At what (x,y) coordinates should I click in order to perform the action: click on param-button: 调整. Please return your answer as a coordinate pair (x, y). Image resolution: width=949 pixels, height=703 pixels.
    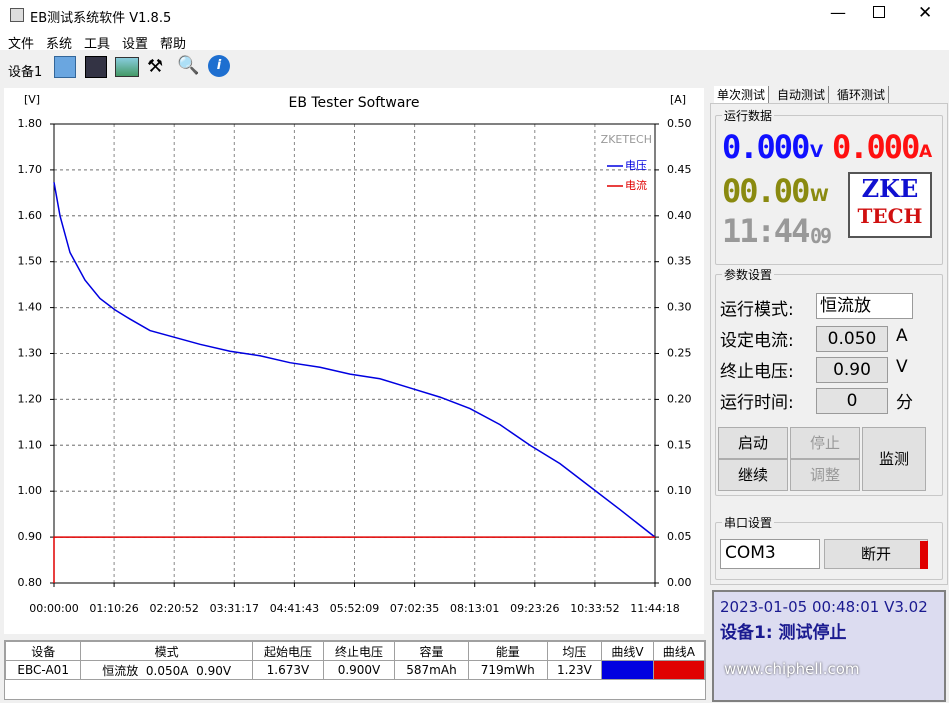
    Looking at the image, I should click on (825, 475).